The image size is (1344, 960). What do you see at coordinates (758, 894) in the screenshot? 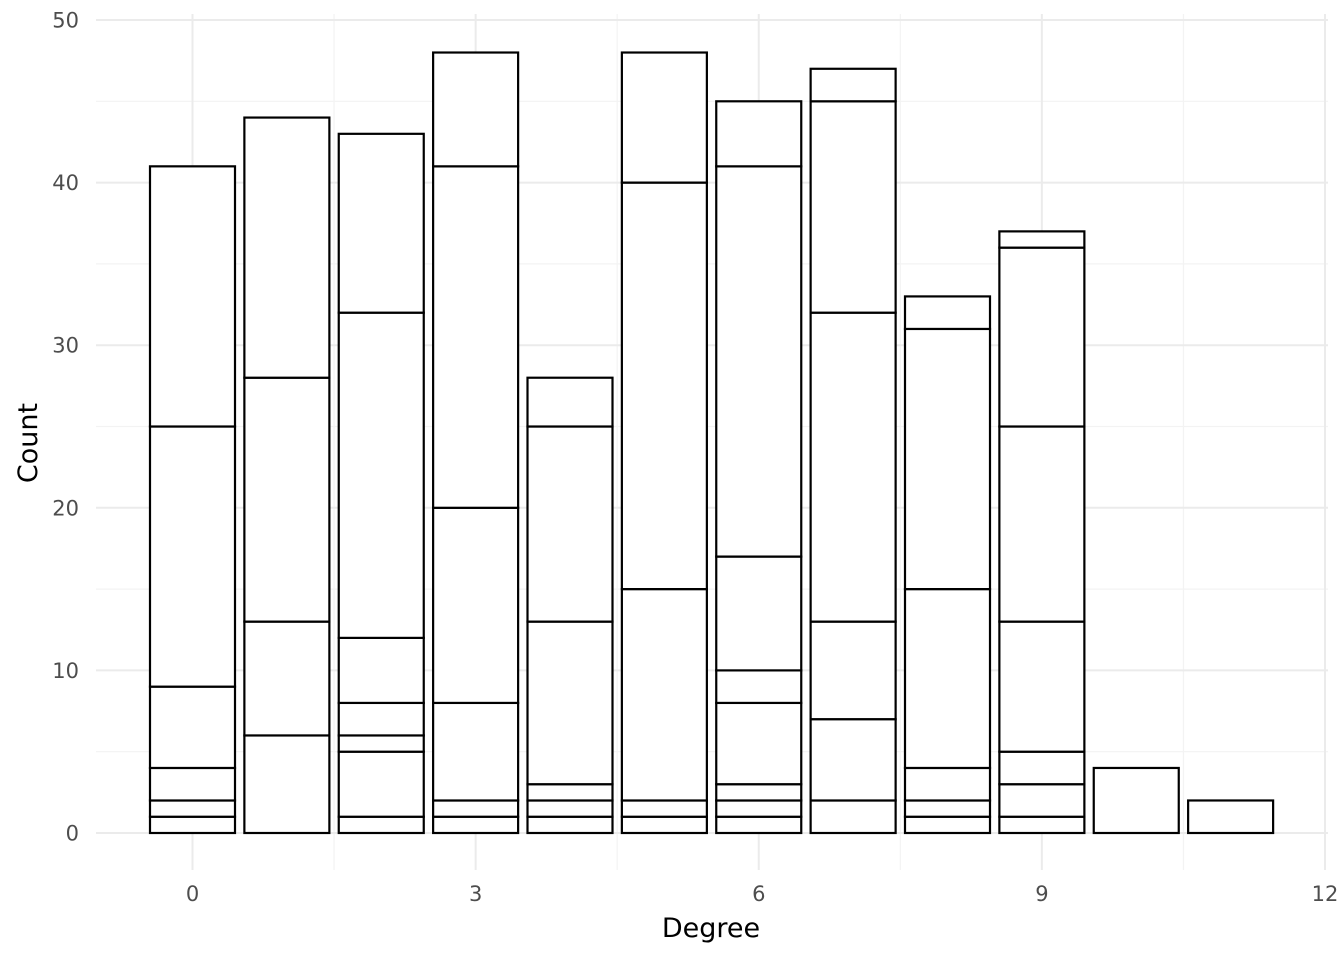
I see `x-tick-label: 6` at bounding box center [758, 894].